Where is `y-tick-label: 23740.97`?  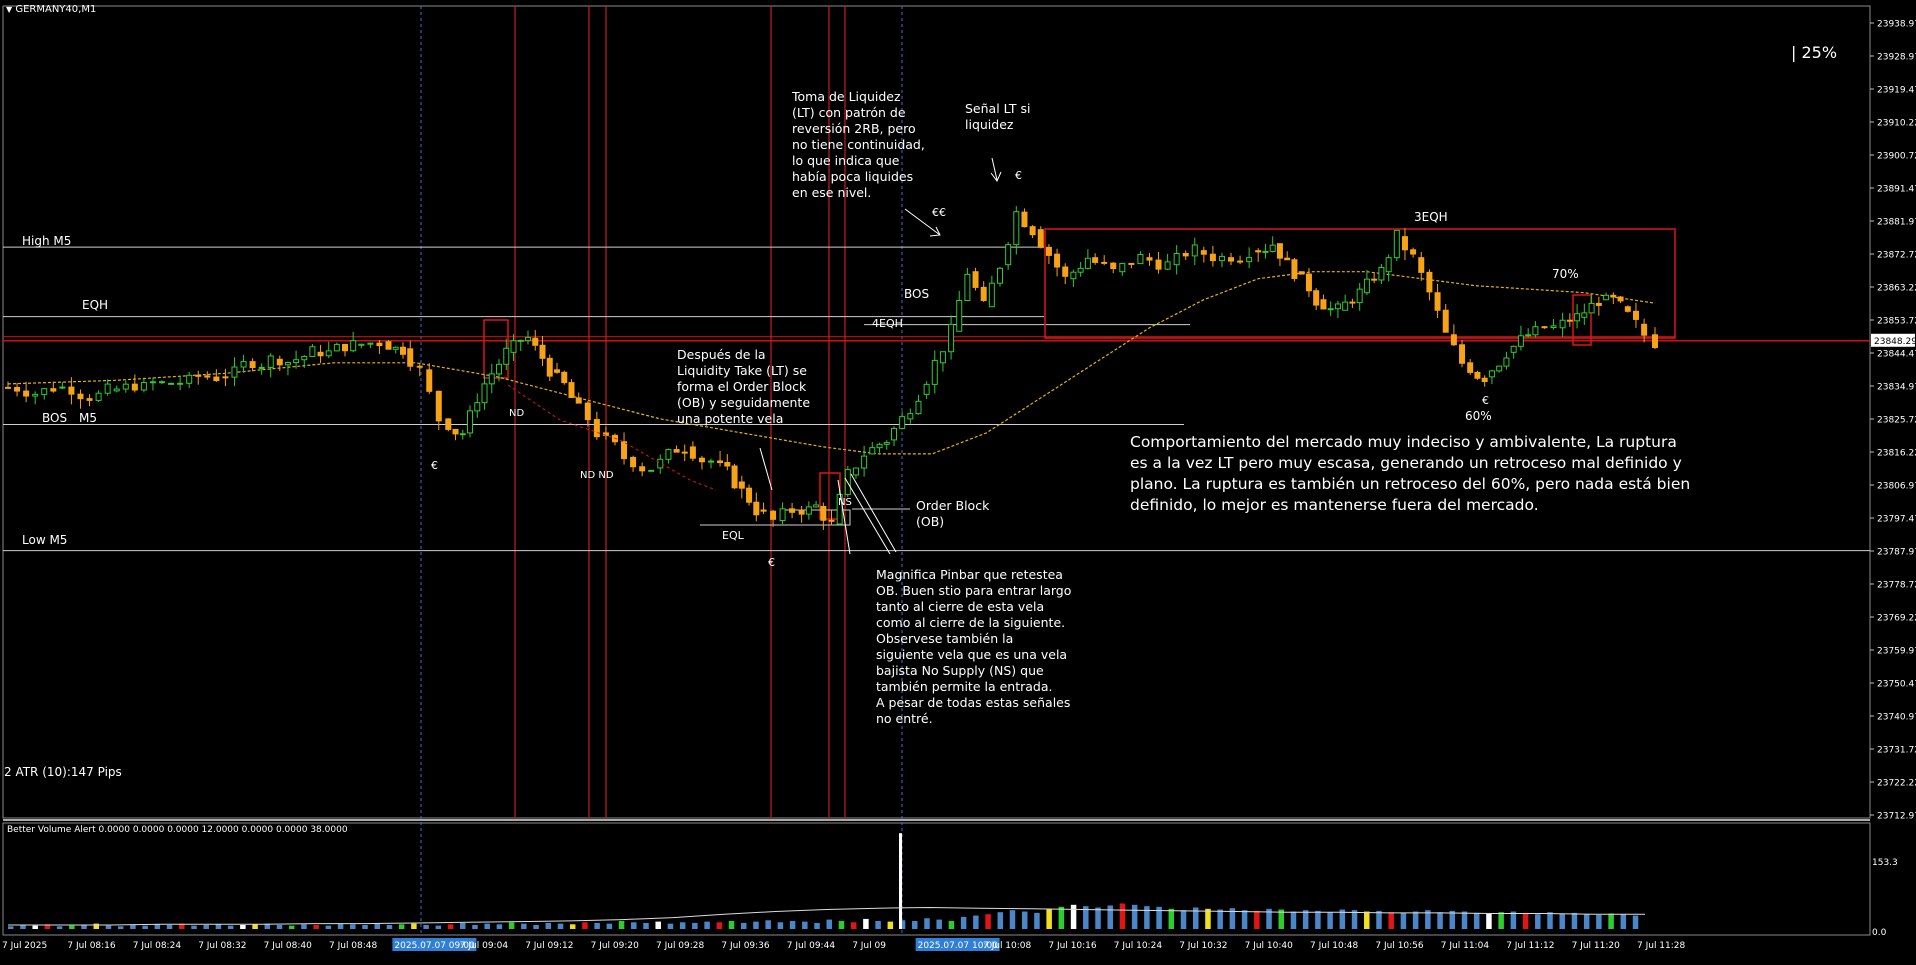 y-tick-label: 23740.97 is located at coordinates (1896, 718).